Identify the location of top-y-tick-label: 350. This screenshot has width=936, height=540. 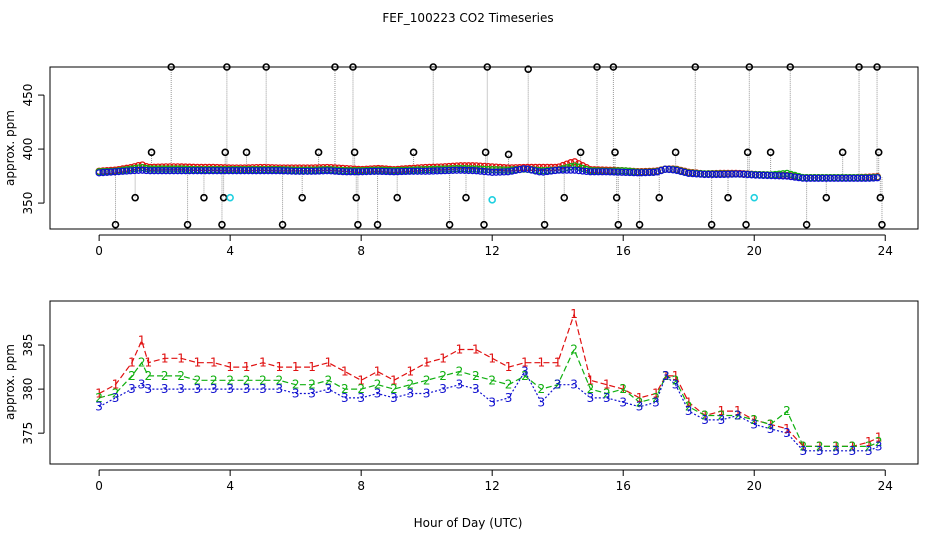
(28, 203).